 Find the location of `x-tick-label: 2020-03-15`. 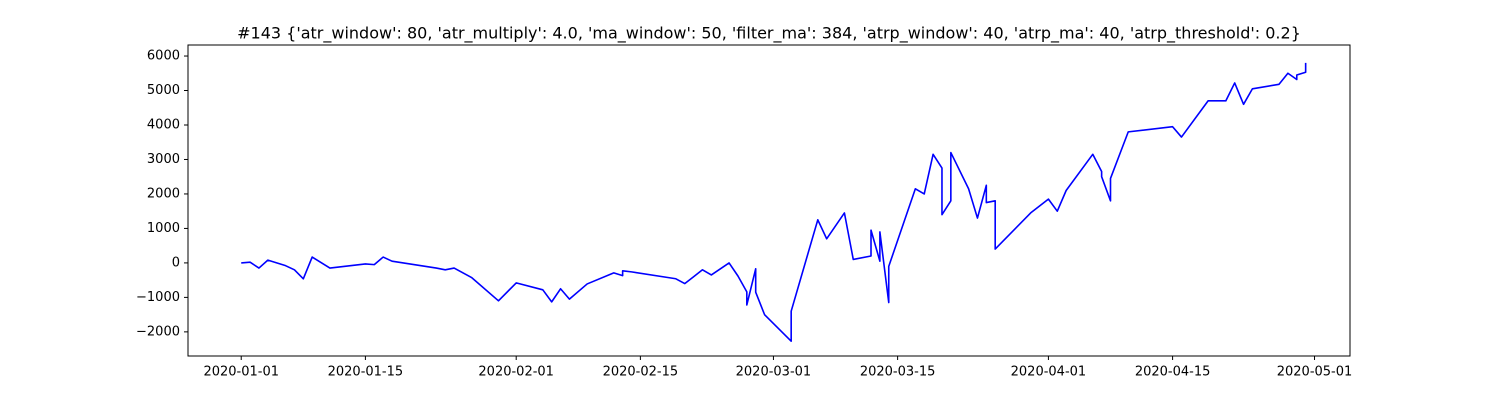

x-tick-label: 2020-03-15 is located at coordinates (898, 372).